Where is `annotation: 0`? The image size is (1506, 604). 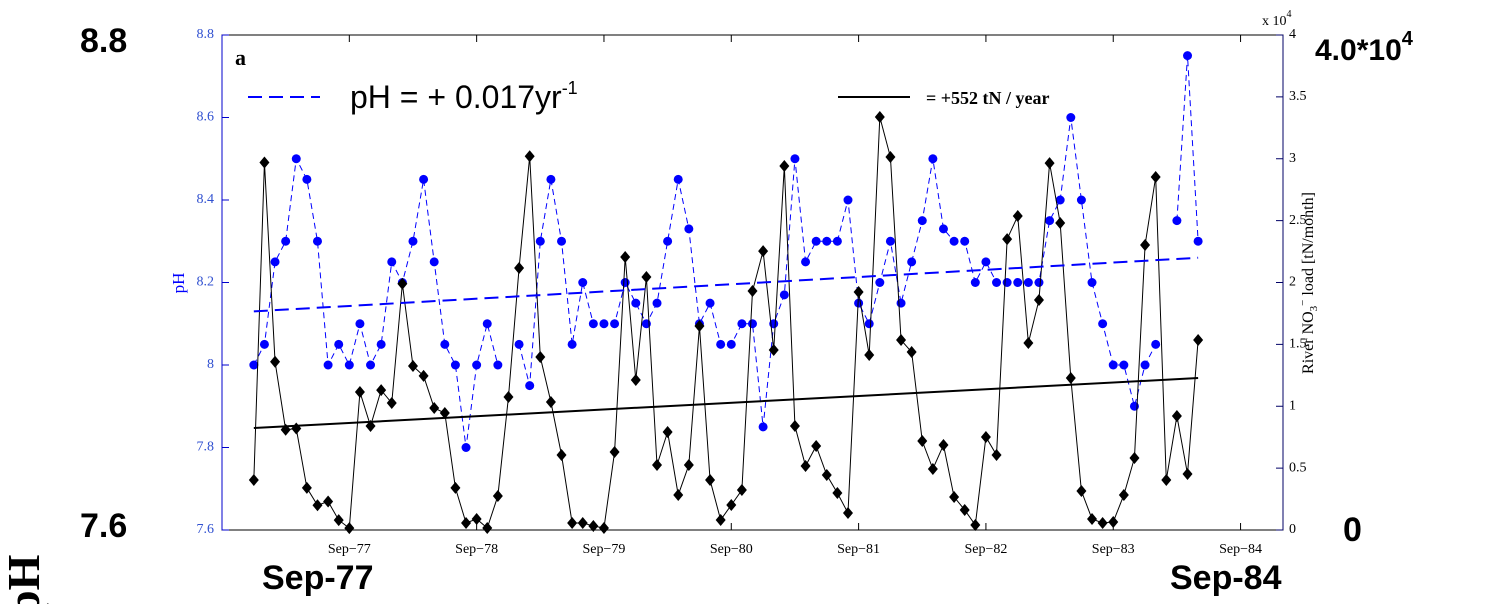 annotation: 0 is located at coordinates (1352, 530).